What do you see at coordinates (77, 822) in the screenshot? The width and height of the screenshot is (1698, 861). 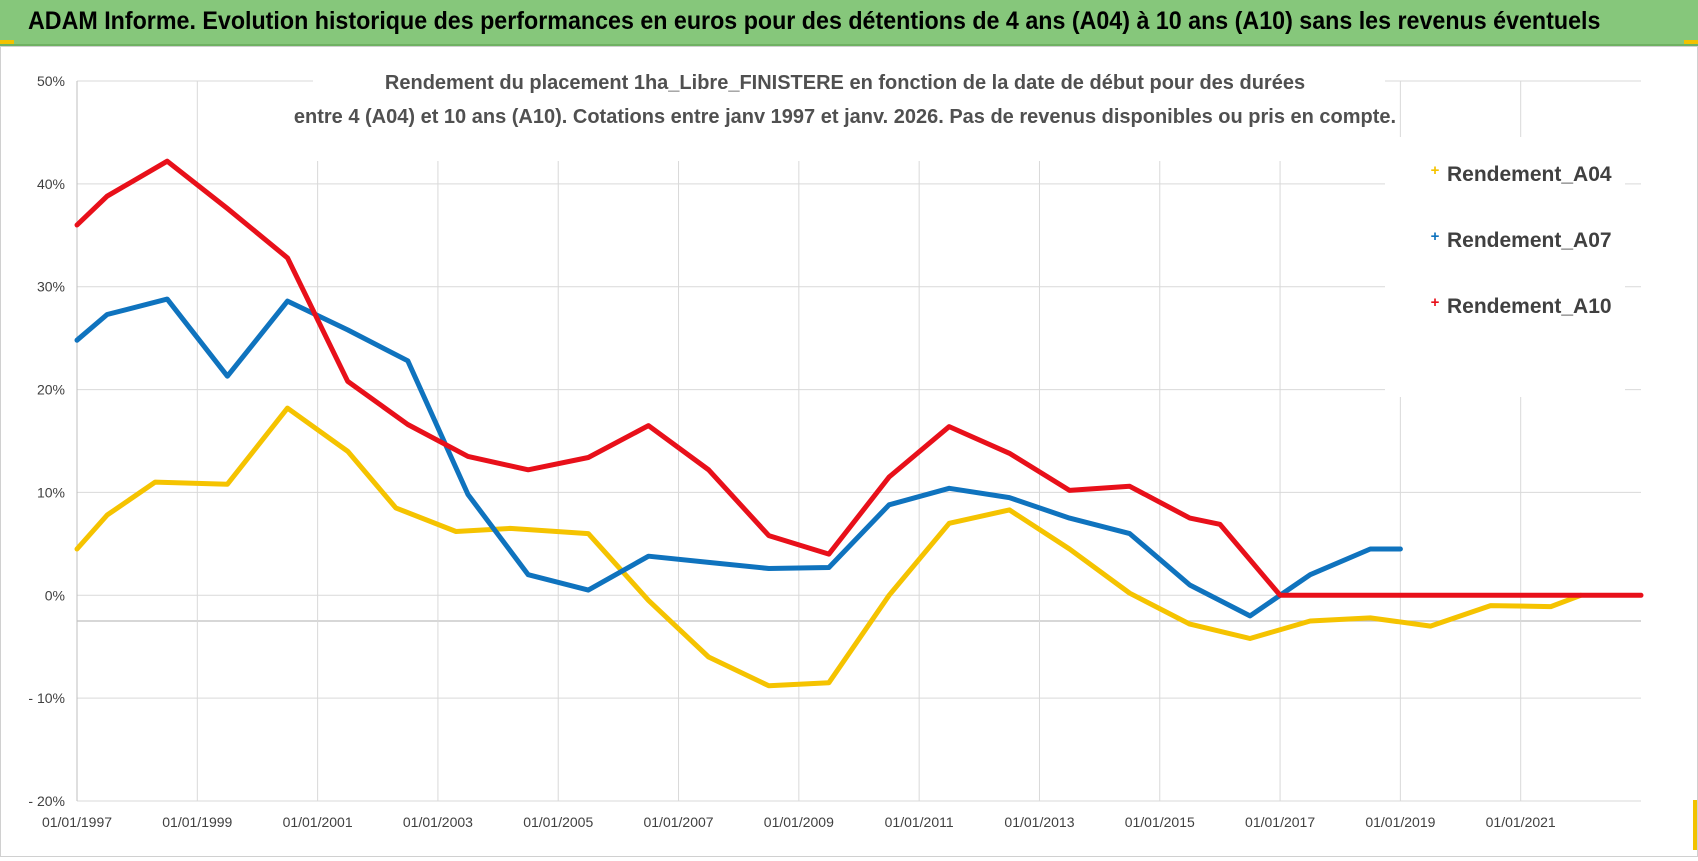 I see `x-tick-label: 01/01/1997` at bounding box center [77, 822].